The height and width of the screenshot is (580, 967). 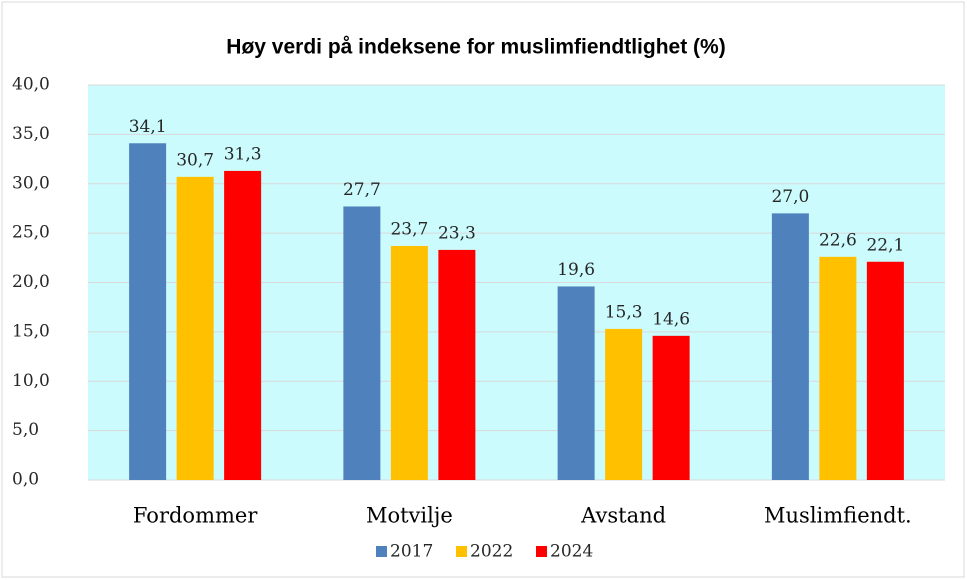 I want to click on value-label: 14,6, so click(x=671, y=319).